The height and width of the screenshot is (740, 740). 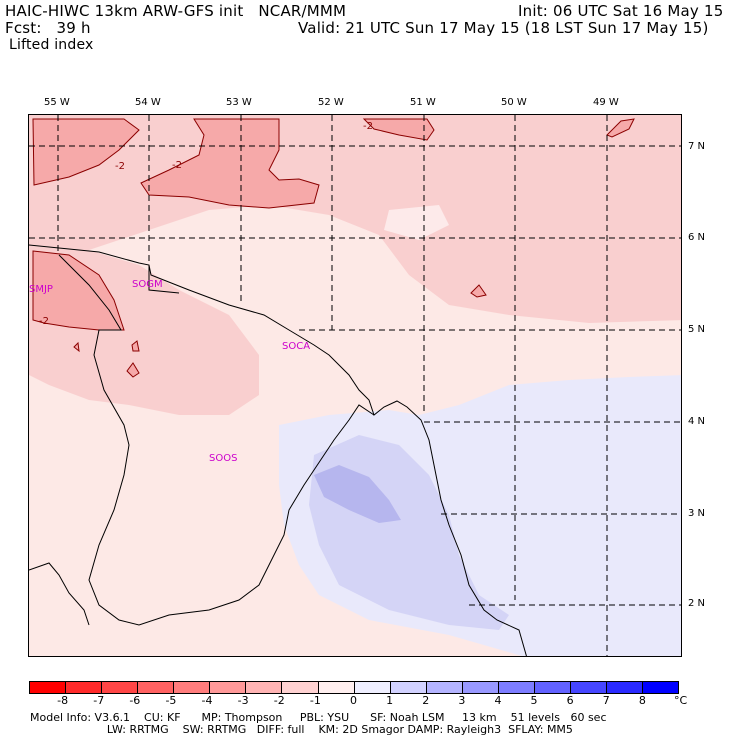 I want to click on colorbar-tick-label: 1, so click(x=390, y=700).